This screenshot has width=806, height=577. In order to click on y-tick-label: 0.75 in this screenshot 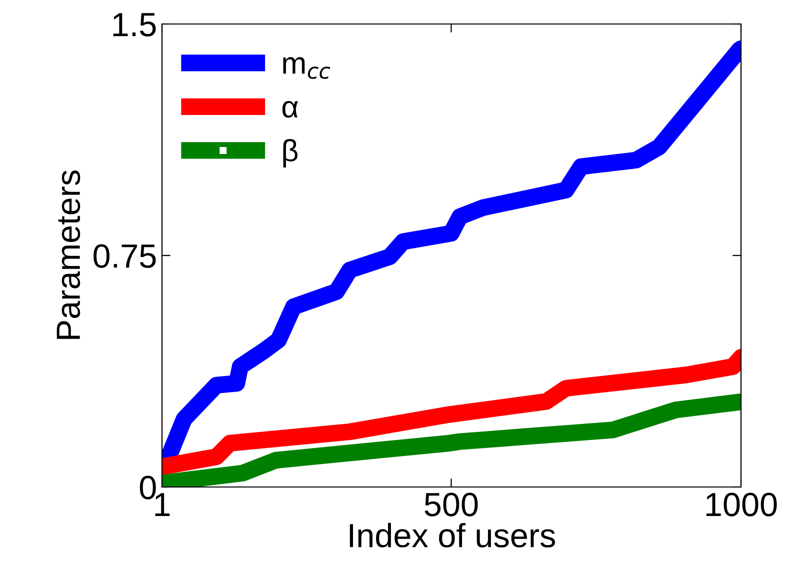, I will do `click(125, 256)`.